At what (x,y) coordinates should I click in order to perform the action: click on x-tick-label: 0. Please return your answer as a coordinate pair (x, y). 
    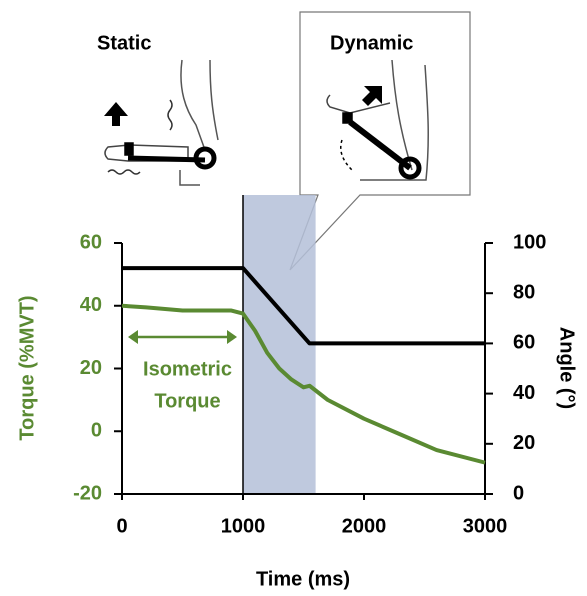
    Looking at the image, I should click on (121, 526).